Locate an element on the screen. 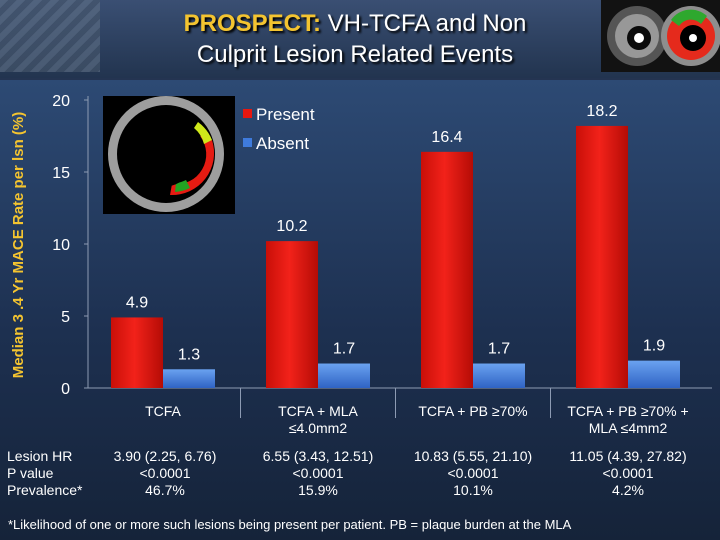  y-tick-label: 15 is located at coordinates (61, 173).